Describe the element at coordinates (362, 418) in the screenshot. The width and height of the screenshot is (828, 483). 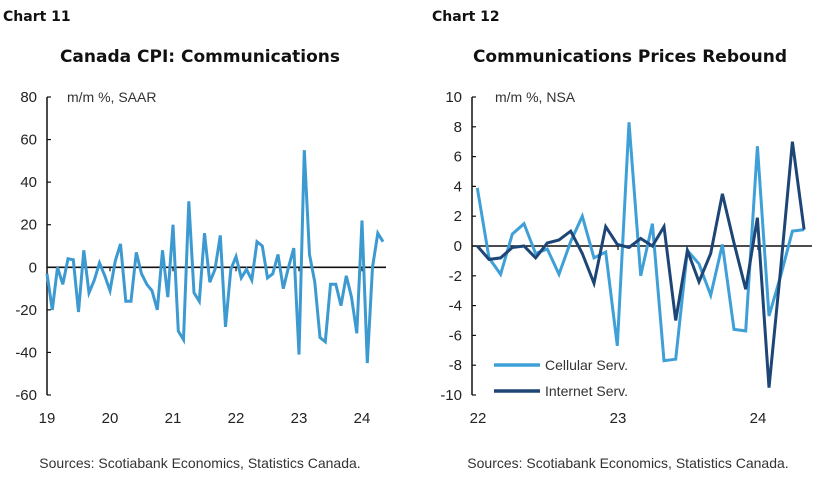
I see `chart-11-x-tick-label: 24` at that location.